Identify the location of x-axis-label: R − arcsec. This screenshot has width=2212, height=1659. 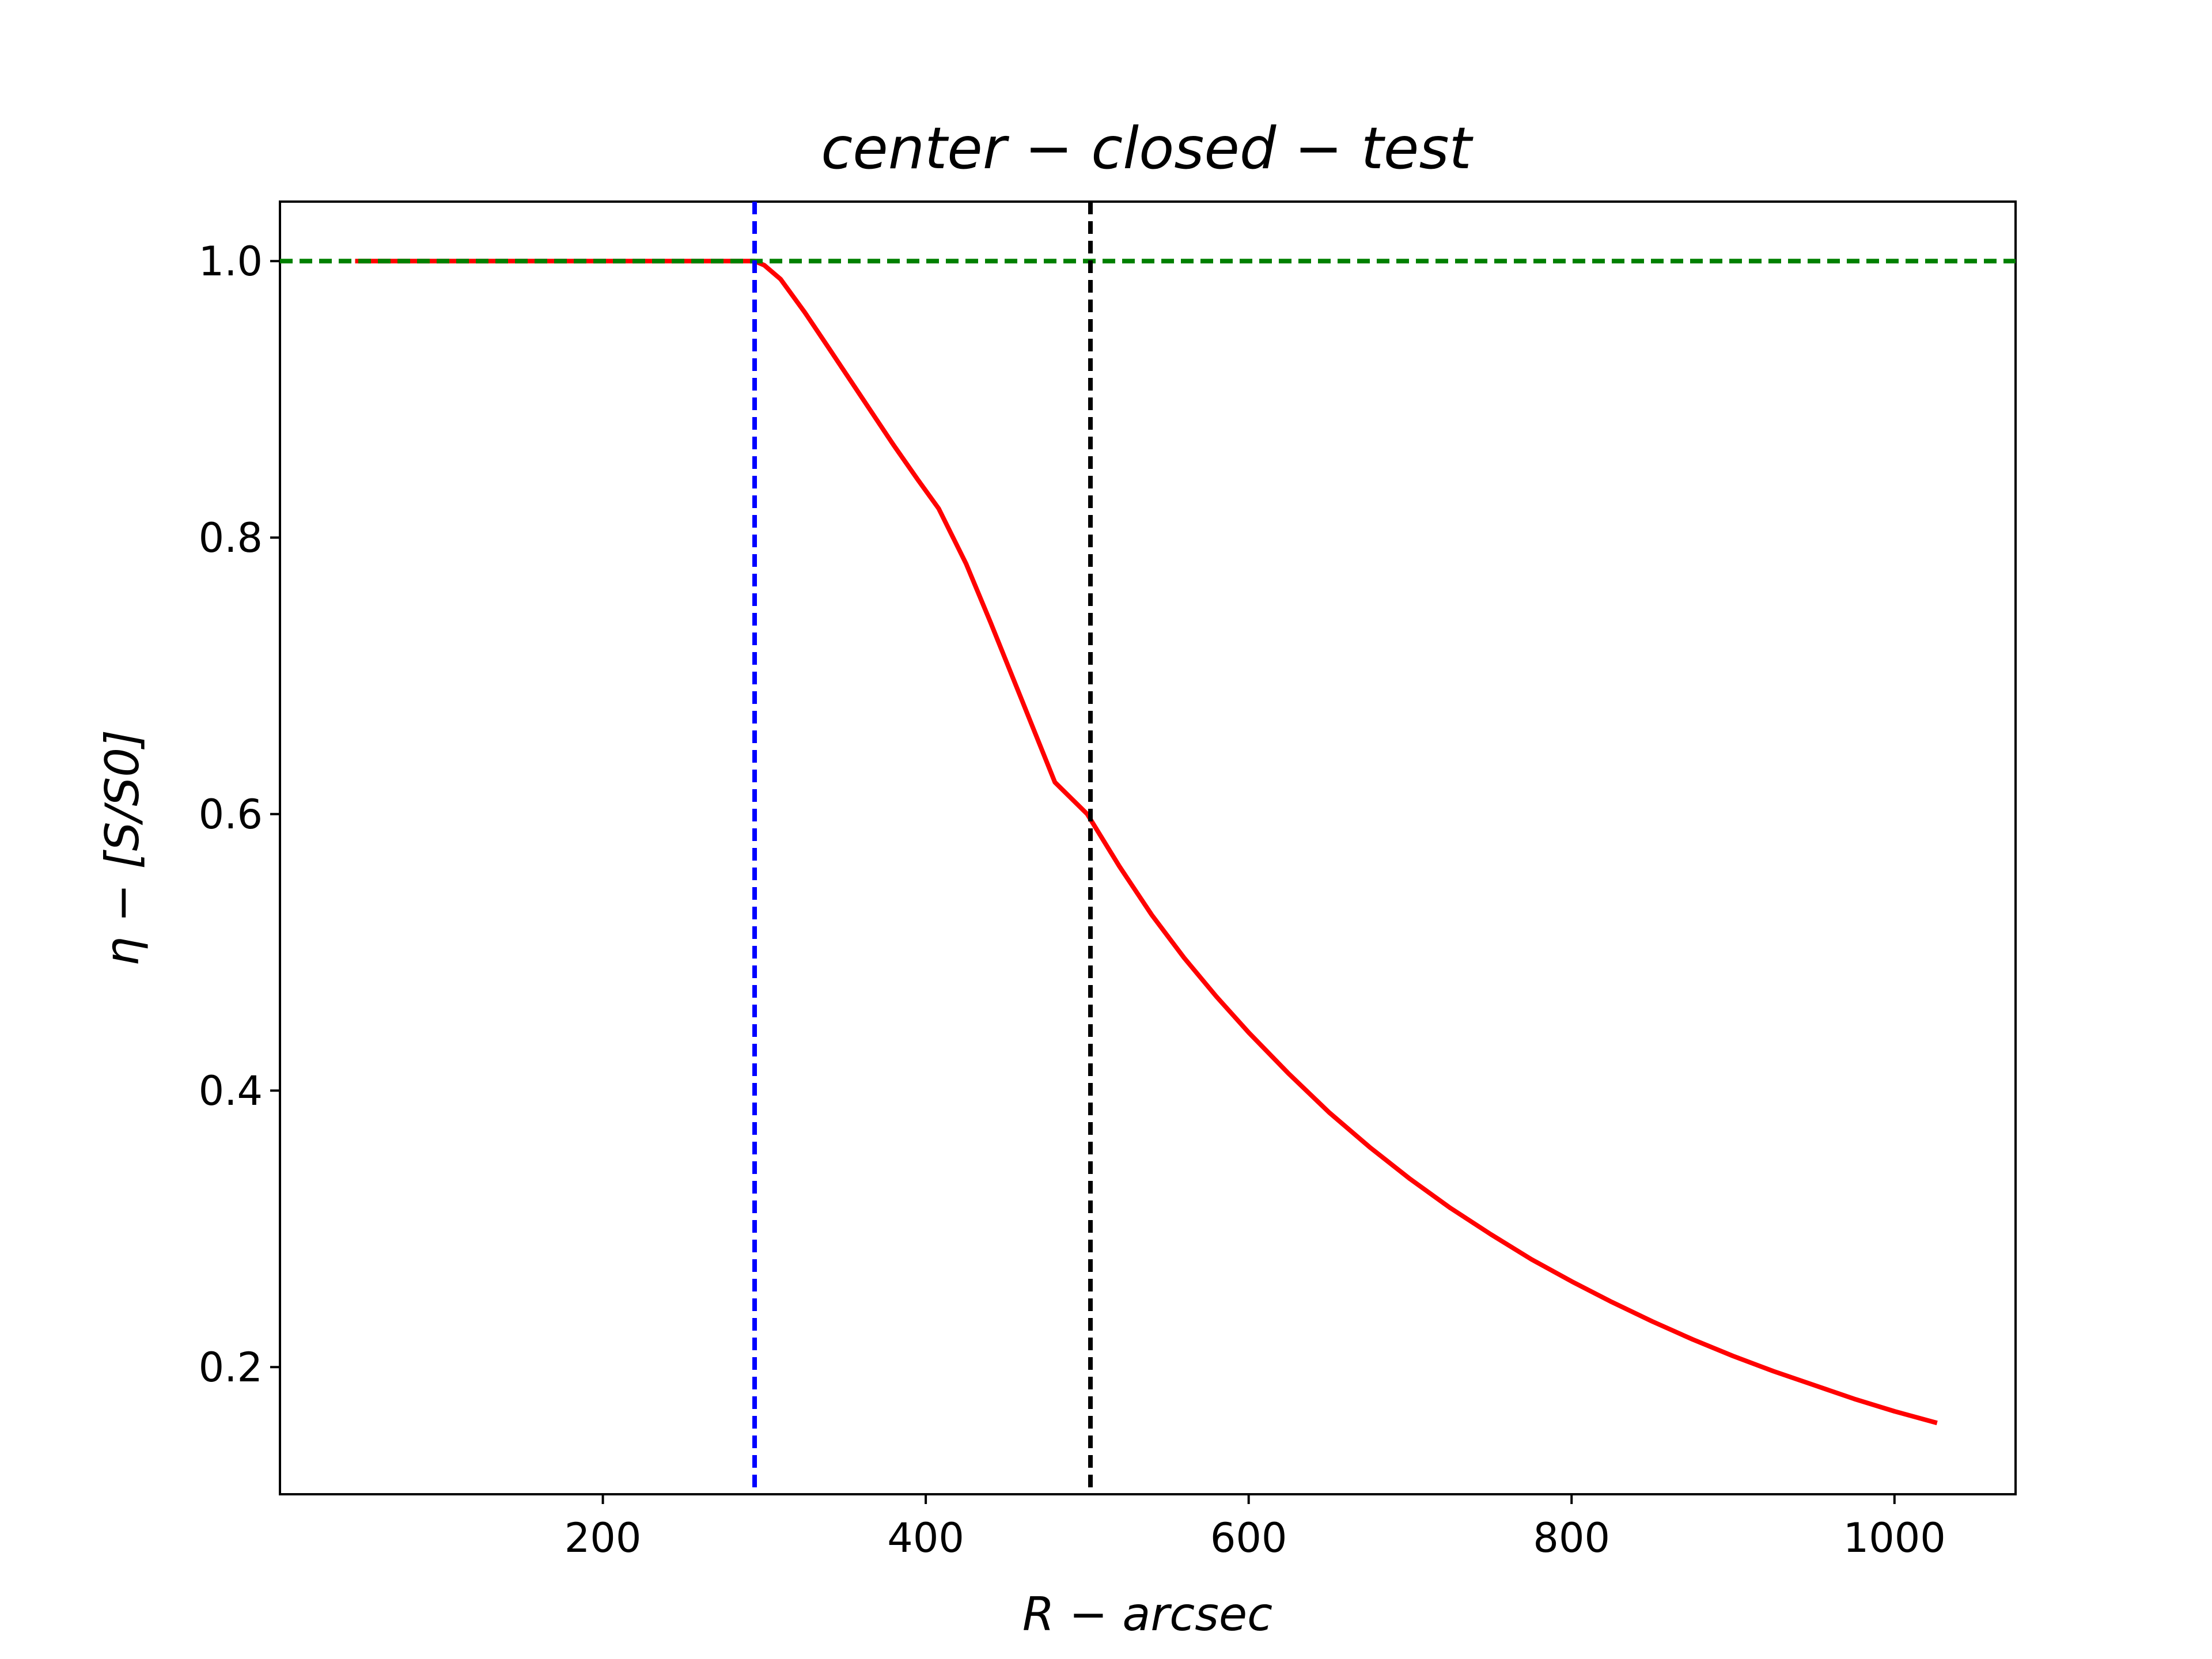
(1147, 1614).